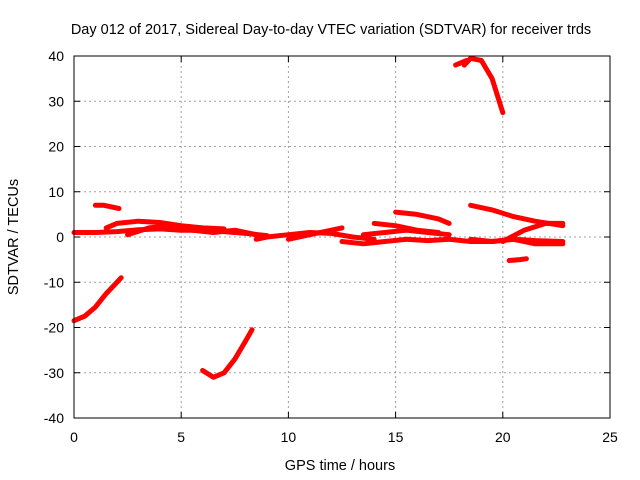  What do you see at coordinates (60, 237) in the screenshot?
I see `y-tick-label: 0` at bounding box center [60, 237].